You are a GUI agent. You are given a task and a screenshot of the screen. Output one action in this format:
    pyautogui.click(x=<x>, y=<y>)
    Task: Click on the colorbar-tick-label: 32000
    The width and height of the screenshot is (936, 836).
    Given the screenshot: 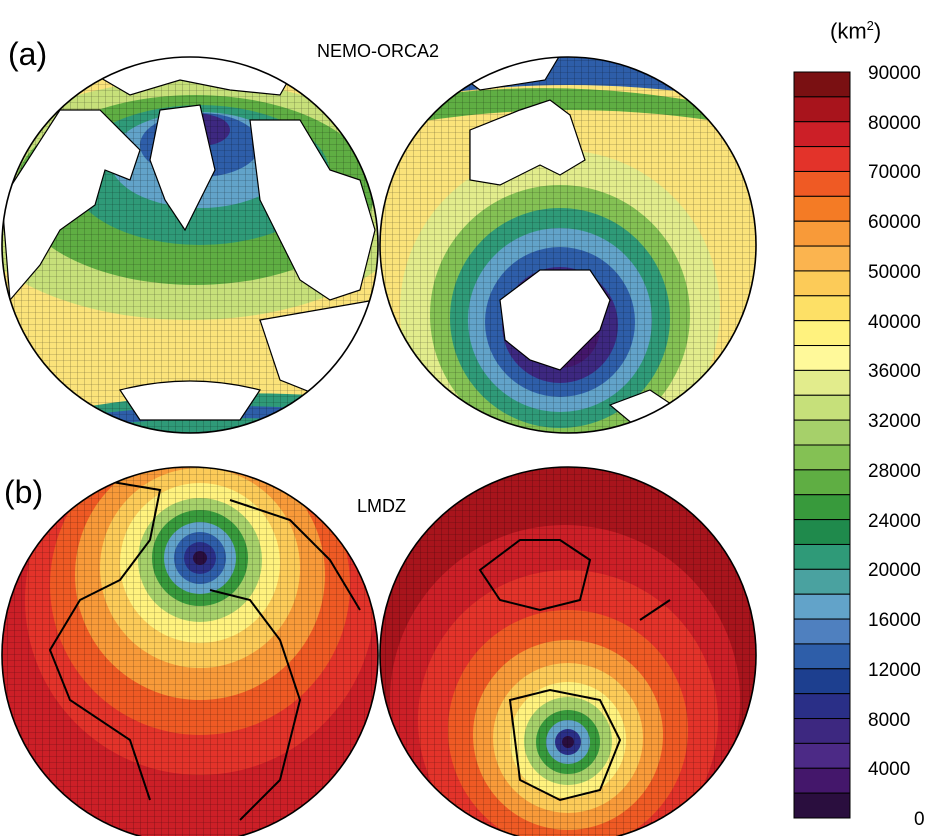 What is the action you would take?
    pyautogui.click(x=894, y=422)
    